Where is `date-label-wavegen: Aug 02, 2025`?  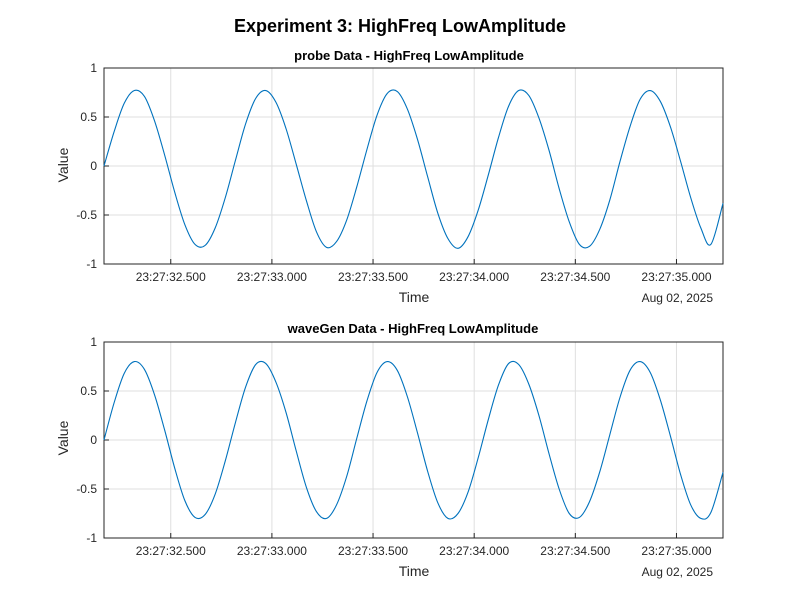 date-label-wavegen: Aug 02, 2025 is located at coordinates (678, 572).